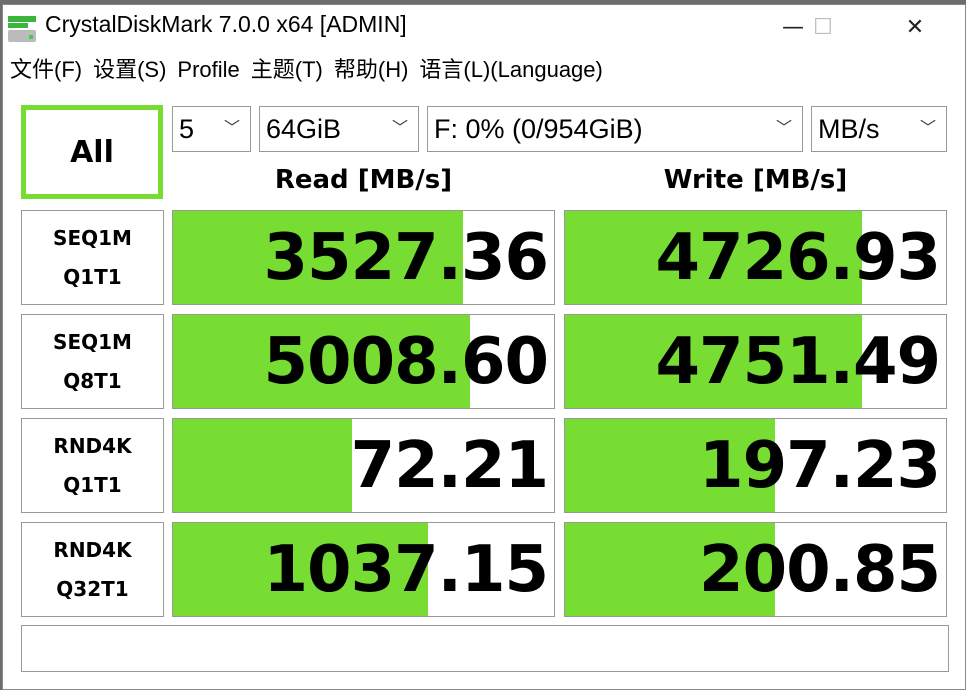 Image resolution: width=966 pixels, height=690 pixels. I want to click on app-disk-icon, so click(22, 29).